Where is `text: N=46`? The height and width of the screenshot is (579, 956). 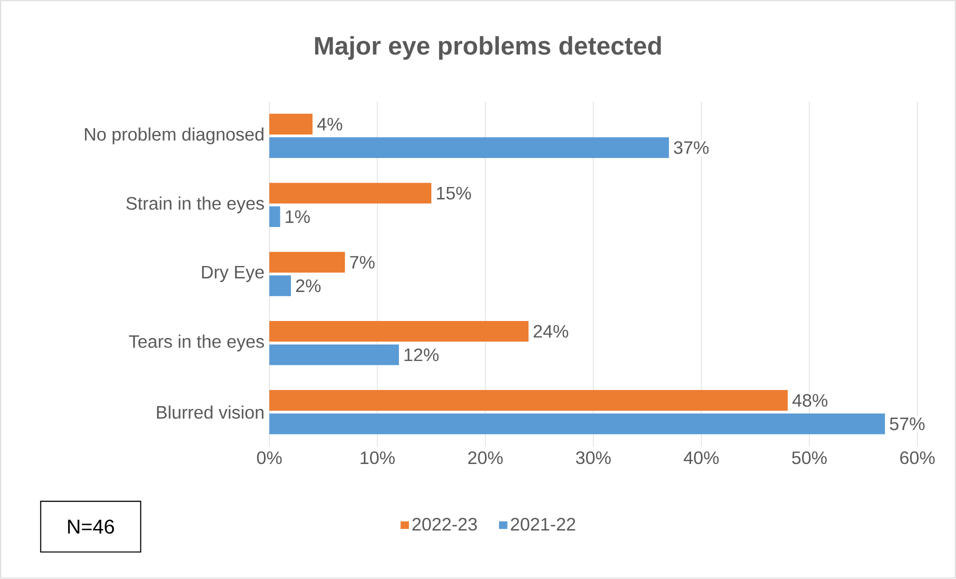 text: N=46 is located at coordinates (91, 527).